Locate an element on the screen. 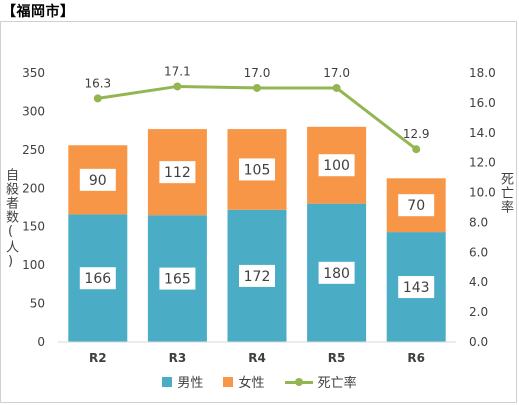 This screenshot has width=519, height=405. x-tick-label: R2 is located at coordinates (98, 358).